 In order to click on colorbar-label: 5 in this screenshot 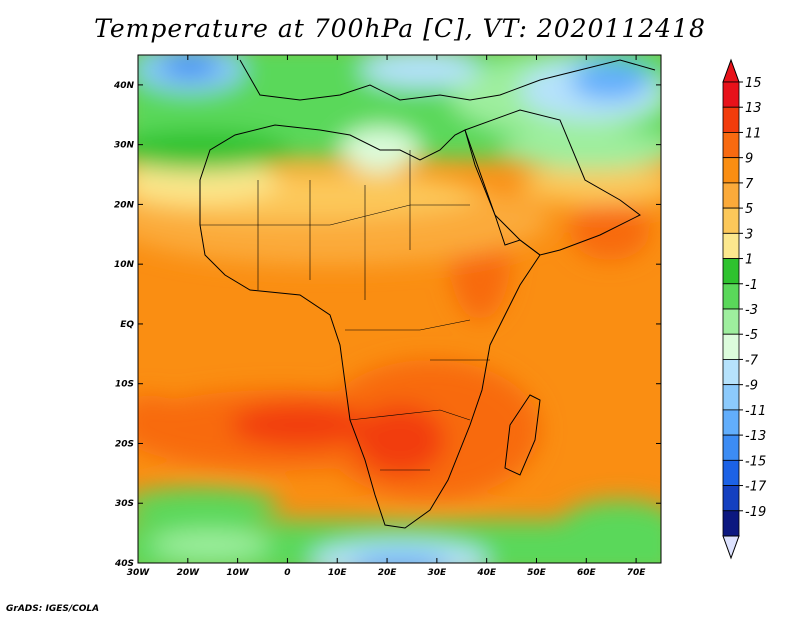, I will do `click(749, 209)`.